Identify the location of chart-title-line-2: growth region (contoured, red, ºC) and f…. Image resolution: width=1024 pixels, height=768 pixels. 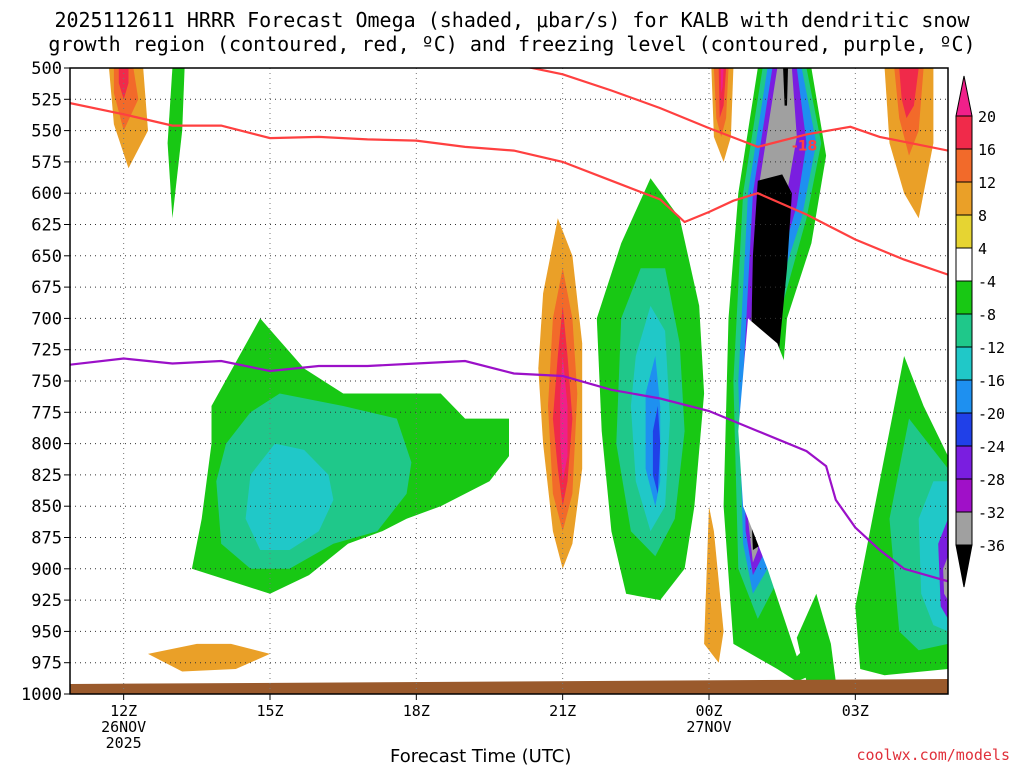
(512, 44).